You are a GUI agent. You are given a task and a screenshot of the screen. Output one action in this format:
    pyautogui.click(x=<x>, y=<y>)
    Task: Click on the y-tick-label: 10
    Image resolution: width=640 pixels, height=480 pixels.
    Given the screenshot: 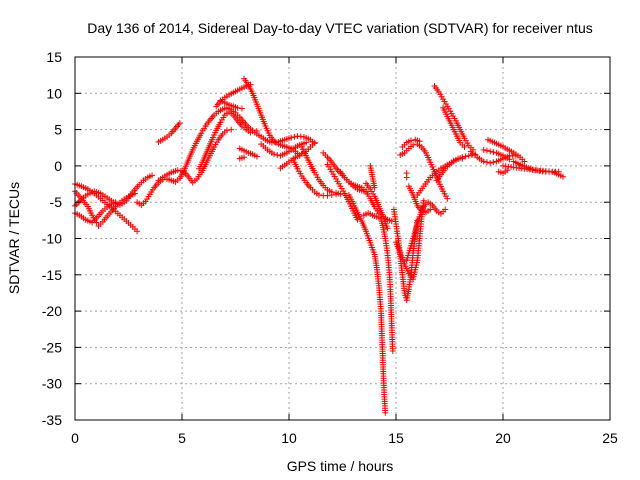 What is the action you would take?
    pyautogui.click(x=54, y=93)
    